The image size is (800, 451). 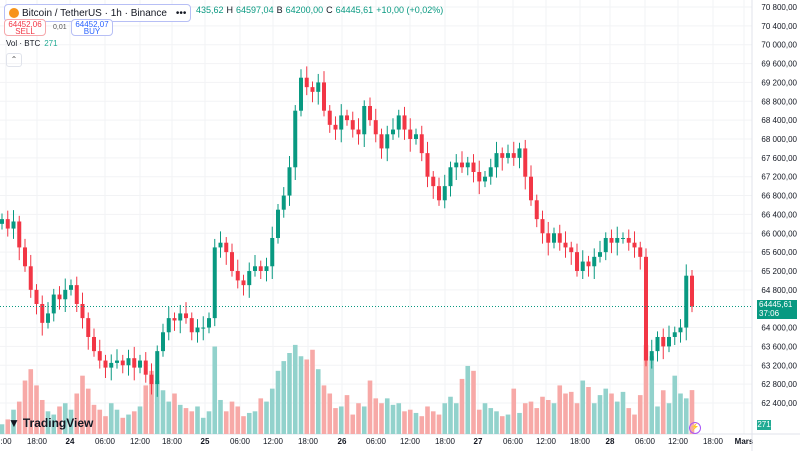 I want to click on close-value: 64445,61, so click(x=354, y=10).